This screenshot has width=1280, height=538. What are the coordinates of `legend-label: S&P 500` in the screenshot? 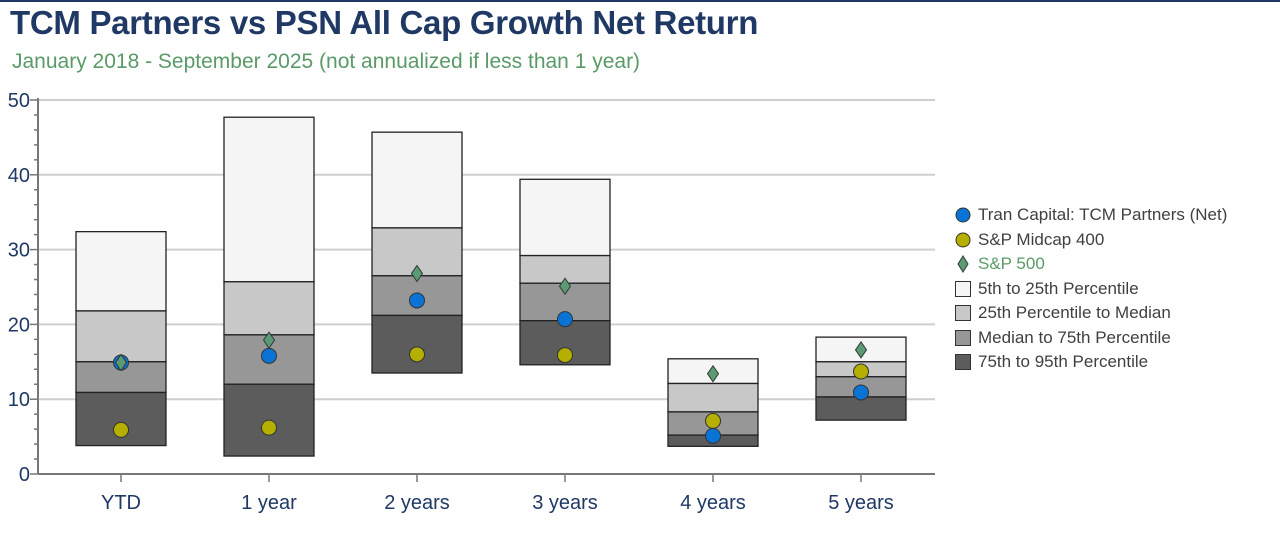 It's located at (1011, 264).